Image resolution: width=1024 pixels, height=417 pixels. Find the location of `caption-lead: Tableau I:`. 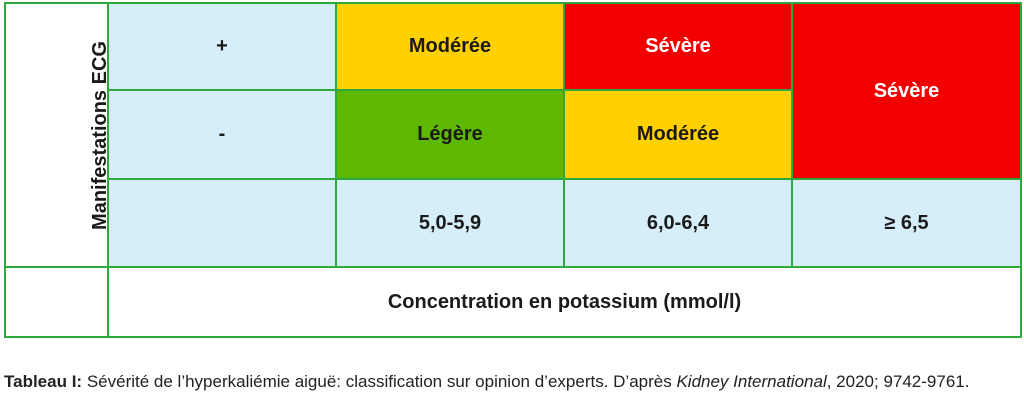

caption-lead: Tableau I: is located at coordinates (43, 381).